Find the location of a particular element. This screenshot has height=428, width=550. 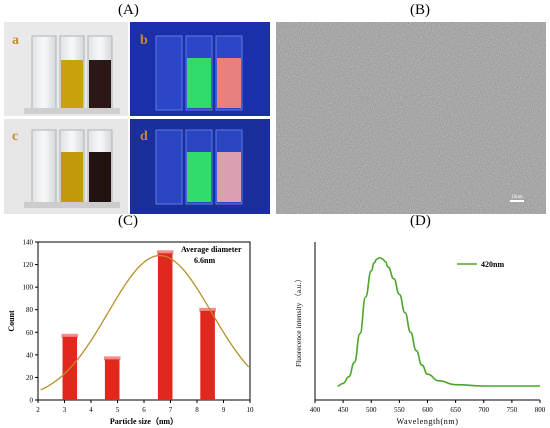

photo-label-b: b is located at coordinates (144, 40).